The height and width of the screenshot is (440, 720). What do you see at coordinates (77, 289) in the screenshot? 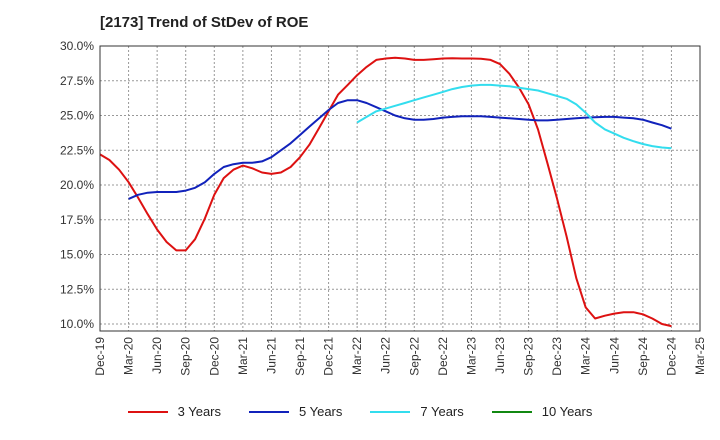
I see `y-tick-label: 12.5%` at bounding box center [77, 289].